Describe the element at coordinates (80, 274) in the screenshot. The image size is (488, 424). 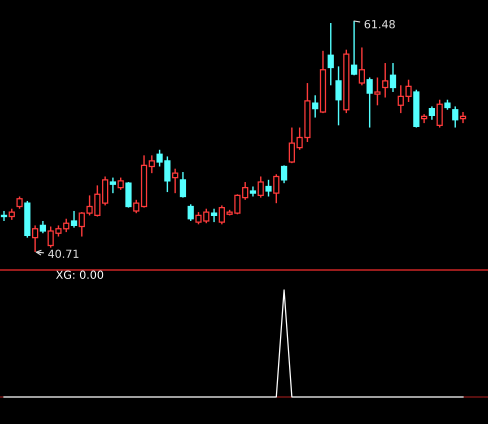
I see `text: XG: 0.00` at that location.